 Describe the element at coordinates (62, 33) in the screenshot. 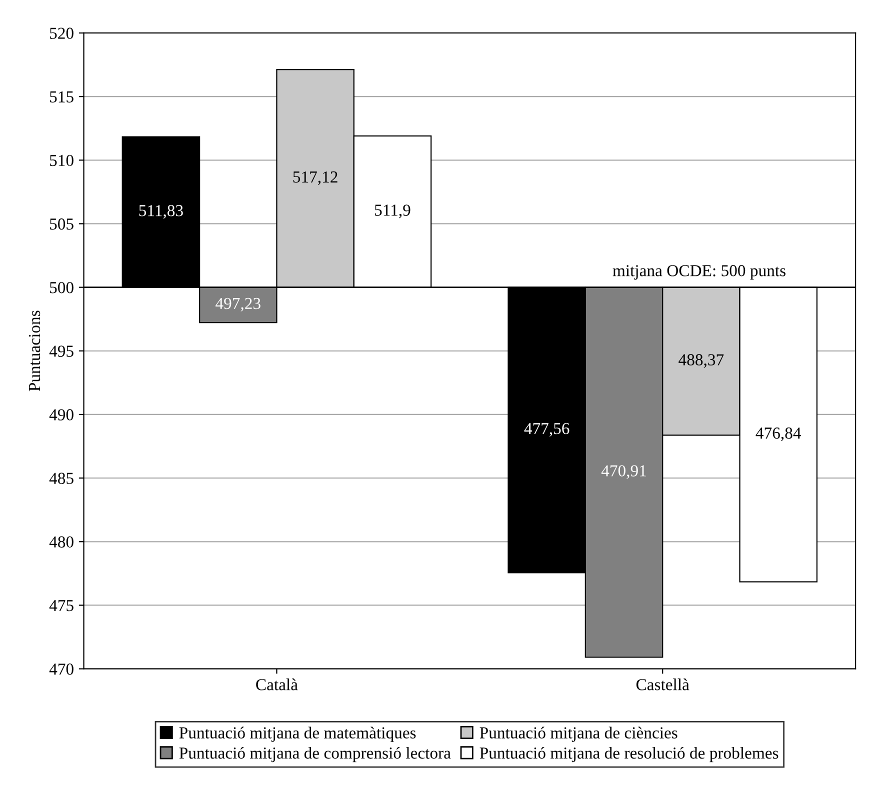

I see `y-tick-label: 520` at that location.